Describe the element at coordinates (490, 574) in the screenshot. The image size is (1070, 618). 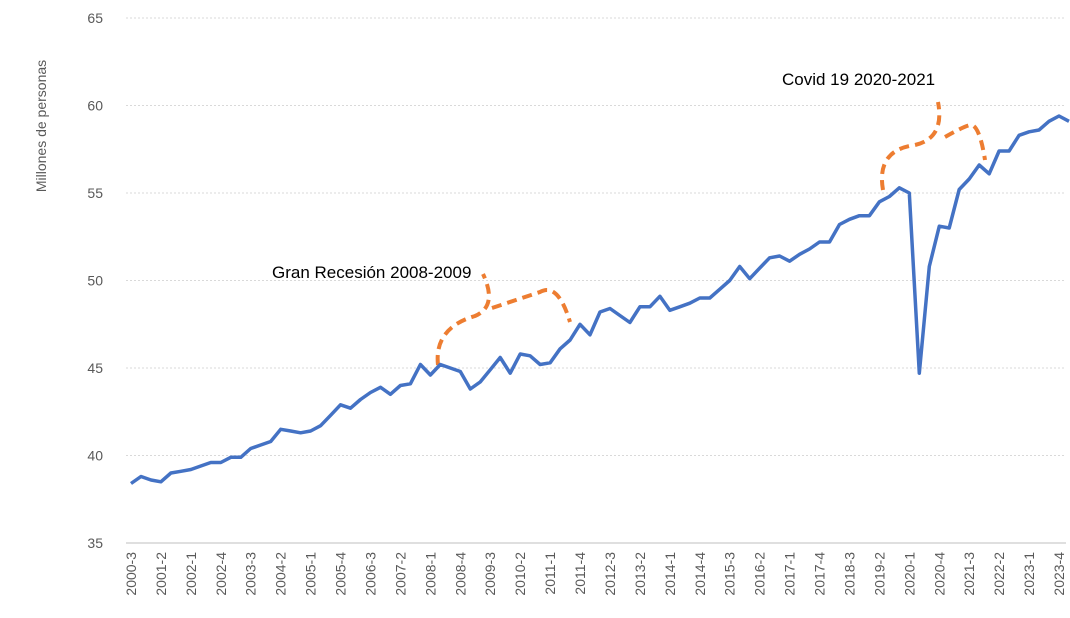
I see `x-tick-label: 2009-3` at that location.